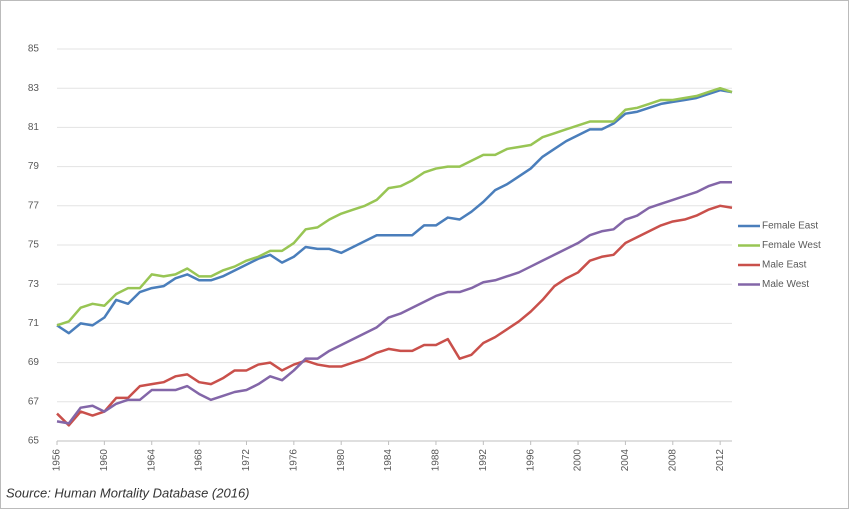  Describe the element at coordinates (530, 460) in the screenshot. I see `x-tick-label: 1996` at that location.